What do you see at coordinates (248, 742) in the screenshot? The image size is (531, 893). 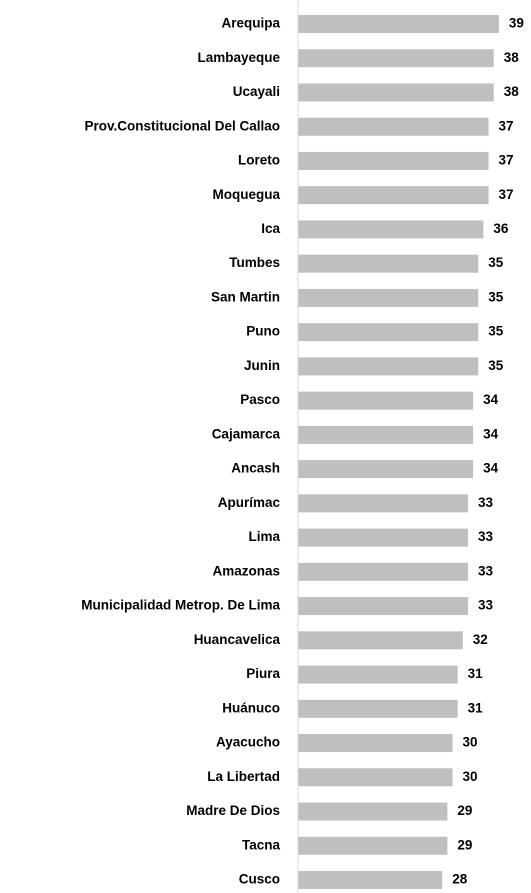 I see `category-label: Ayacucho` at bounding box center [248, 742].